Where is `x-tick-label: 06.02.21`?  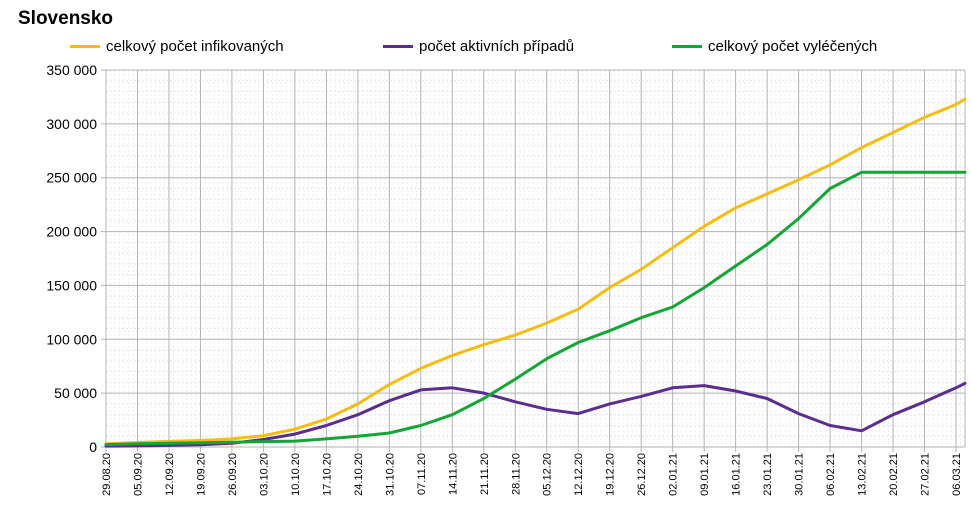 x-tick-label: 06.02.21 is located at coordinates (831, 474).